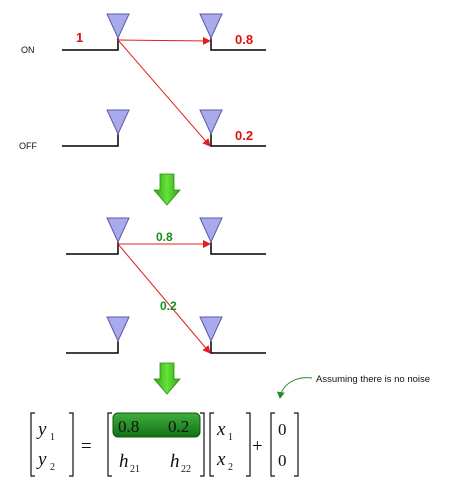  Describe the element at coordinates (164, 40) in the screenshot. I see `link-tx1-rx1` at that location.